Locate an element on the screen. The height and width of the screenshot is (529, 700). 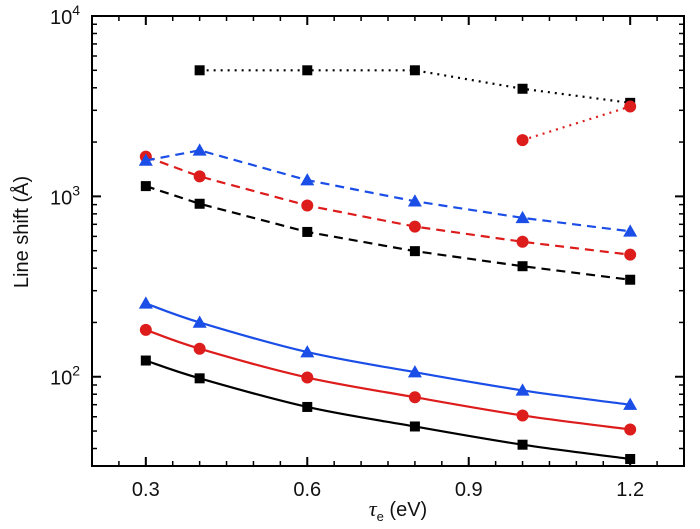
x-tick-label: 1.2 is located at coordinates (630, 490).